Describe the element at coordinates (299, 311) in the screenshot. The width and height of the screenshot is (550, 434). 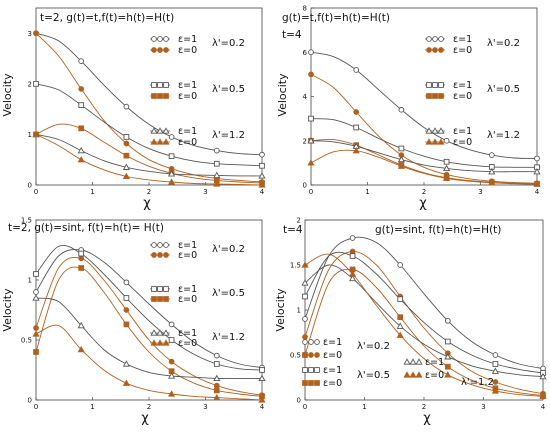
I see `y-tick-label: 1` at that location.